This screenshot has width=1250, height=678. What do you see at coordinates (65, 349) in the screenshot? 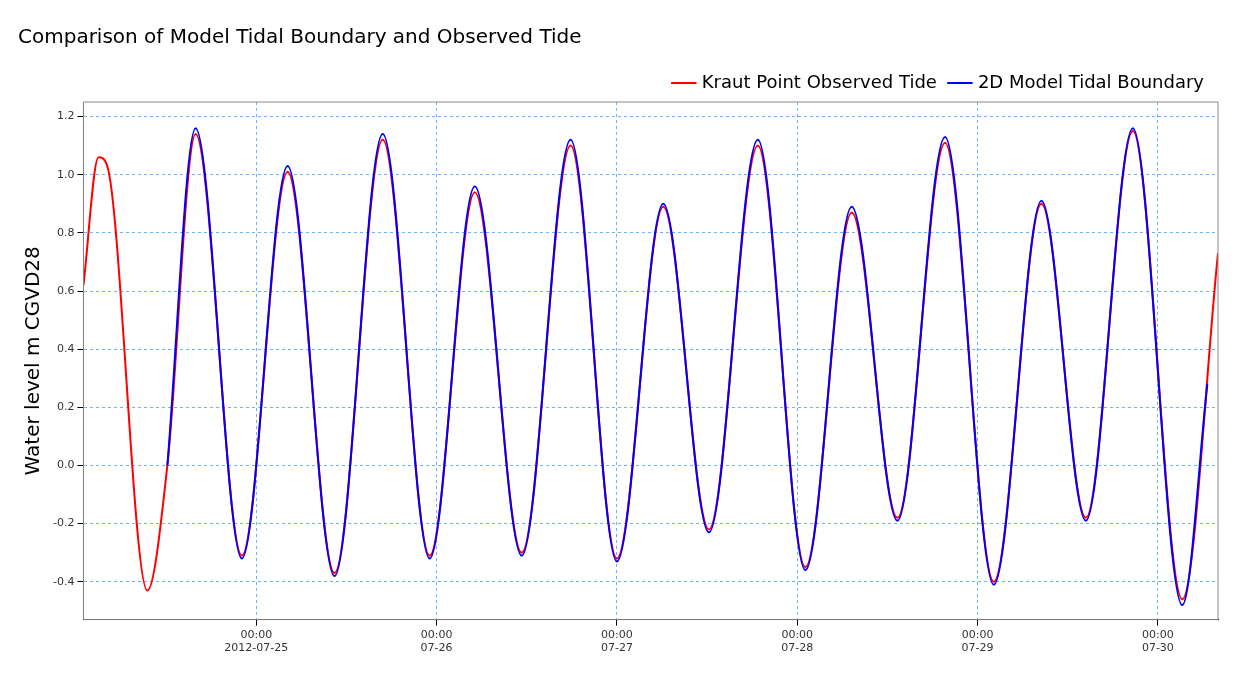
I see `y-tick-label: 0.4` at bounding box center [65, 349].